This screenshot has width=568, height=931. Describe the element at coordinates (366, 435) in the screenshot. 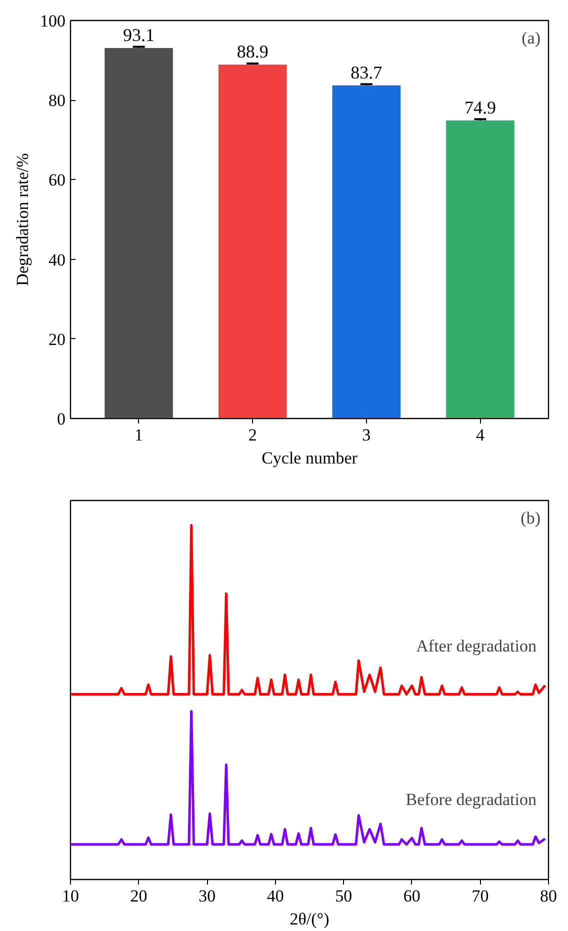

I see `x-tick-label: 3` at that location.